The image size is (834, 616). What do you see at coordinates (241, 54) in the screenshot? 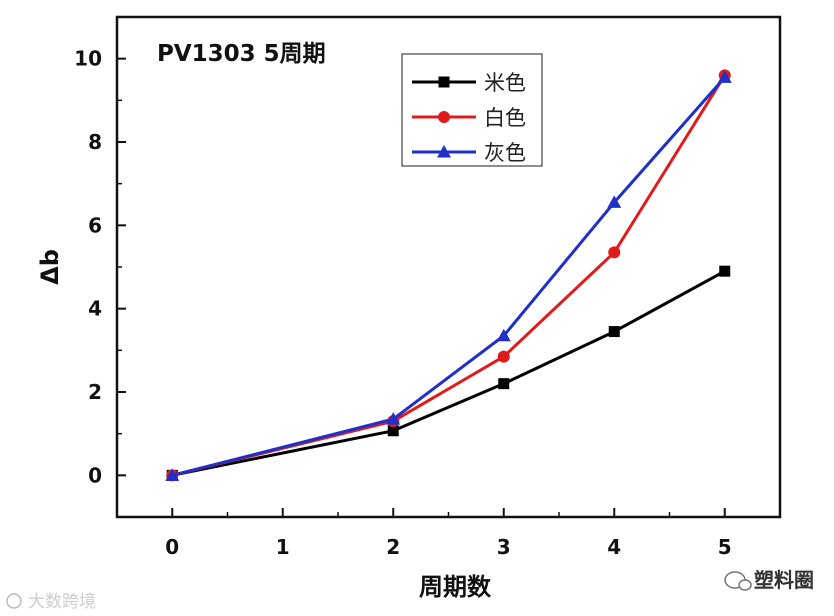
I see `chart-title: PV1303 5周期` at bounding box center [241, 54].